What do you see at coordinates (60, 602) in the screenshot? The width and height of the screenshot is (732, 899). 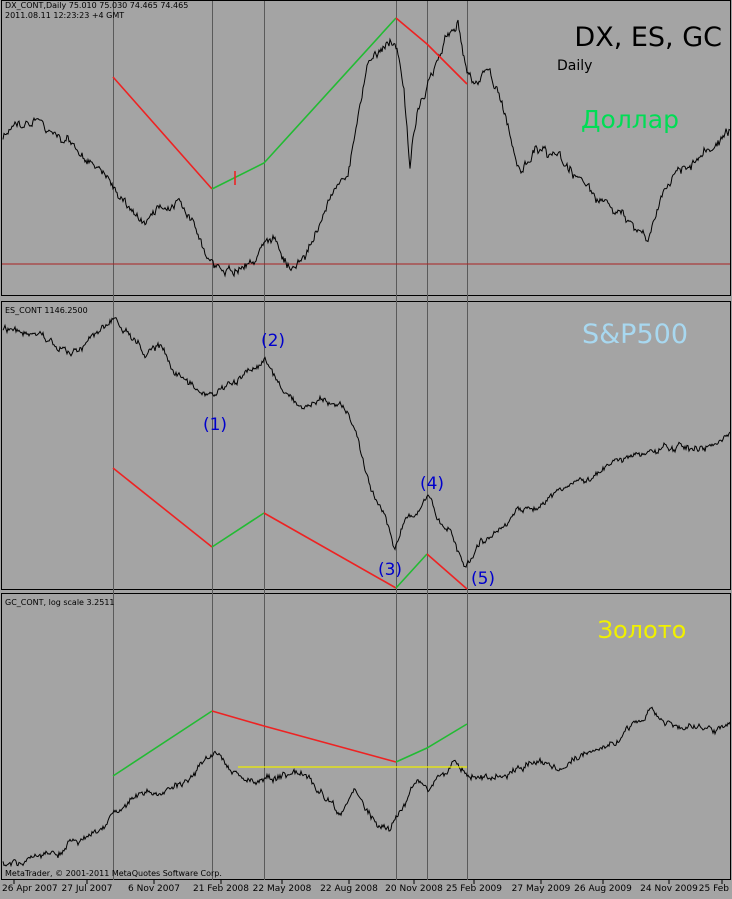 I see `gc-info: GC_CONT, log scale 3.2511` at bounding box center [60, 602].